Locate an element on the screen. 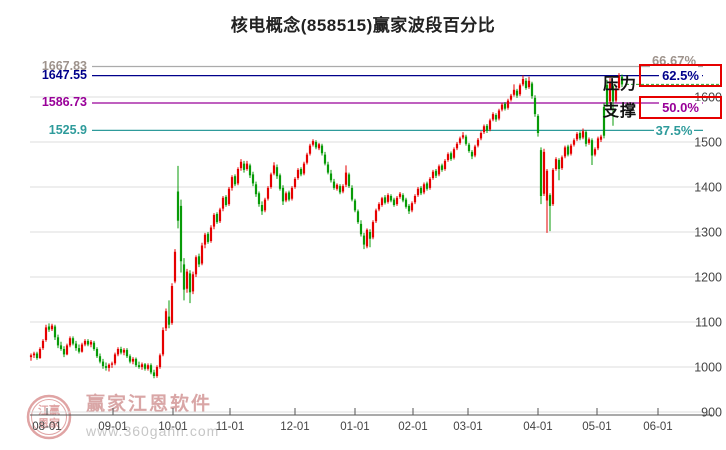 The width and height of the screenshot is (726, 450). winner-gann-logo-icon: 江赢 恩家 is located at coordinates (49, 417).